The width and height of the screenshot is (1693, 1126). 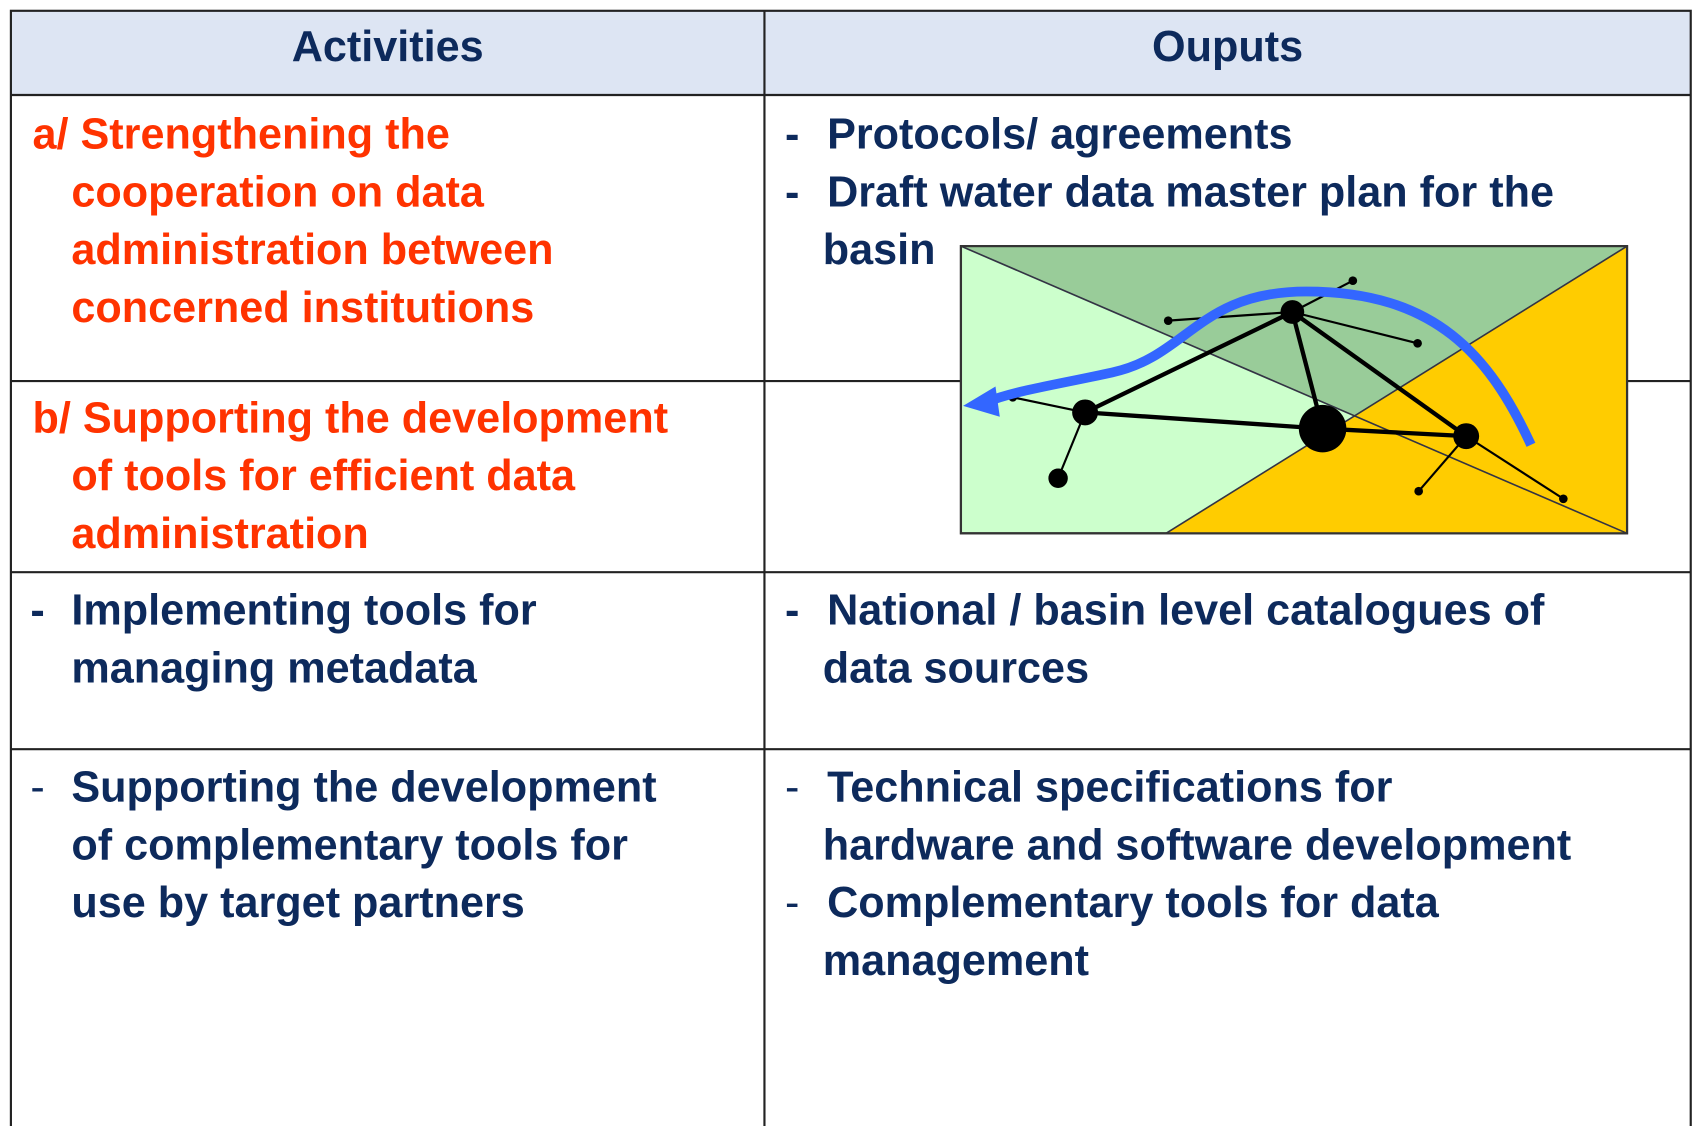 I want to click on activity-text: administration between, so click(x=312, y=250).